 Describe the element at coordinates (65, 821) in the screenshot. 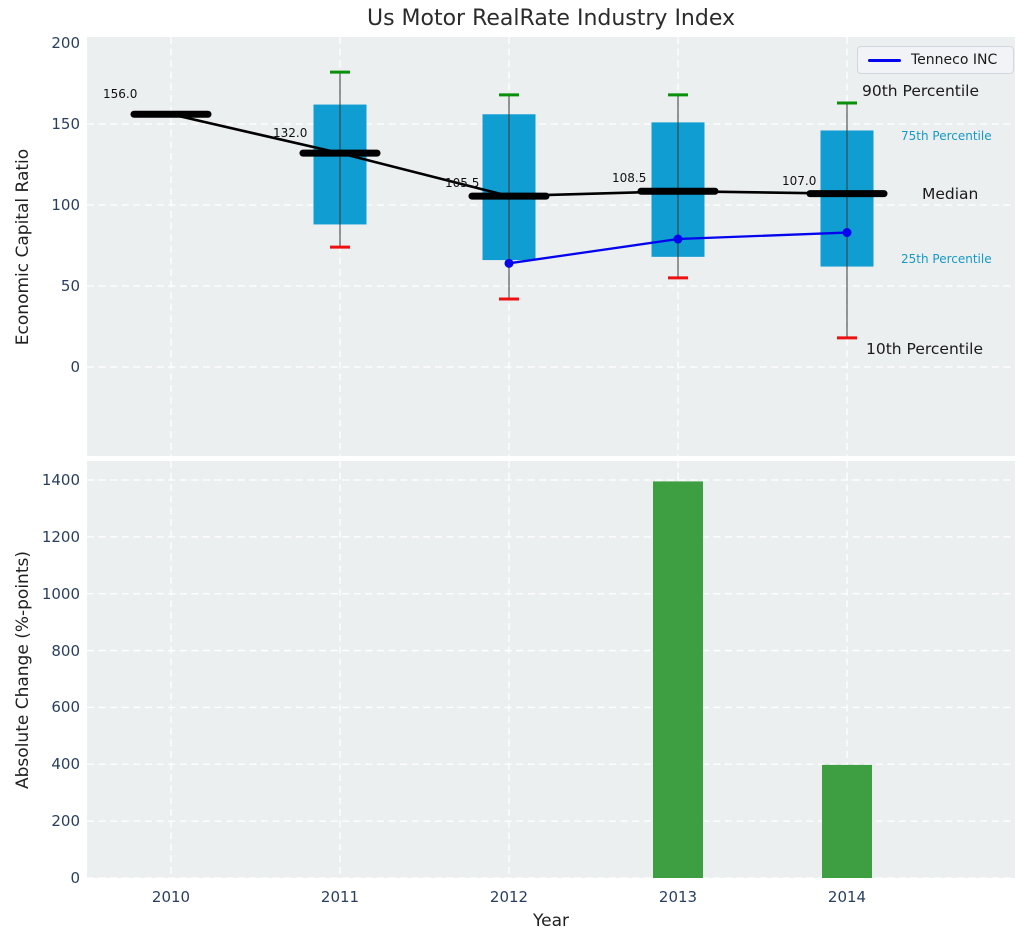

I see `ytick-bottom-200: 200` at that location.